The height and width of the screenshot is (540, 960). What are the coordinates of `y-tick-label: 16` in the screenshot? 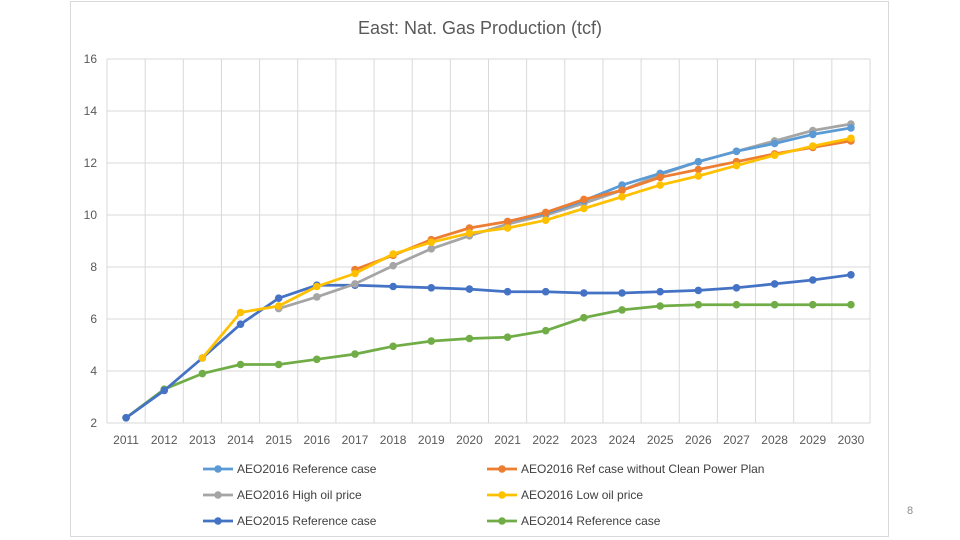 It's located at (91, 59).